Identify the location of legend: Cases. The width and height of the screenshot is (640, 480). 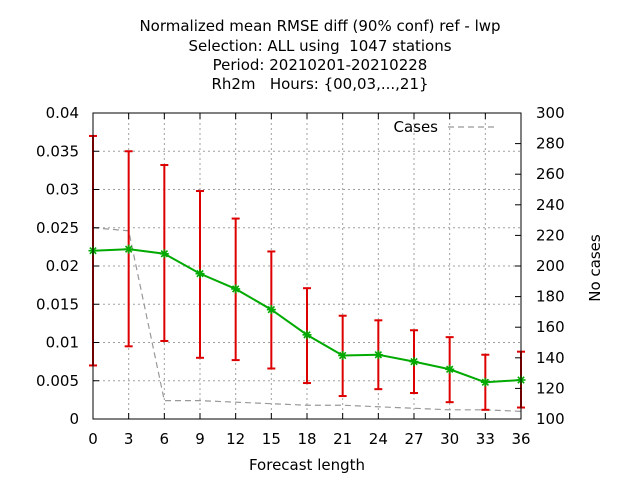
(445, 127).